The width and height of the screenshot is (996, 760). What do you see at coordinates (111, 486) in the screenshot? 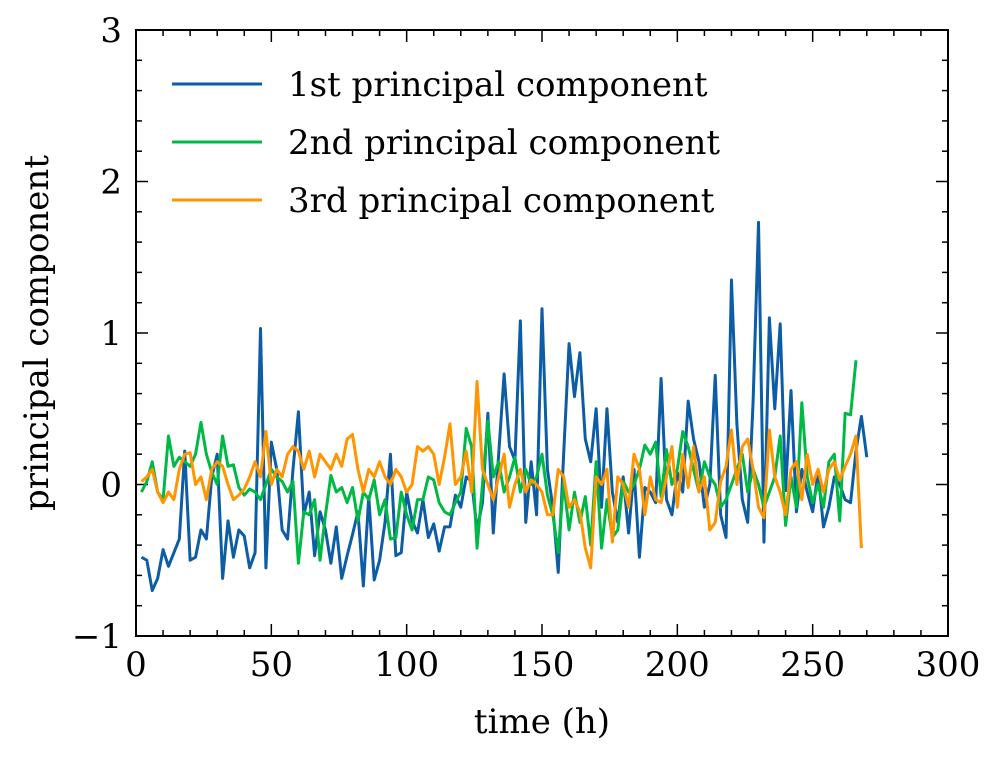
I see `y-tick-label: 0` at bounding box center [111, 486].